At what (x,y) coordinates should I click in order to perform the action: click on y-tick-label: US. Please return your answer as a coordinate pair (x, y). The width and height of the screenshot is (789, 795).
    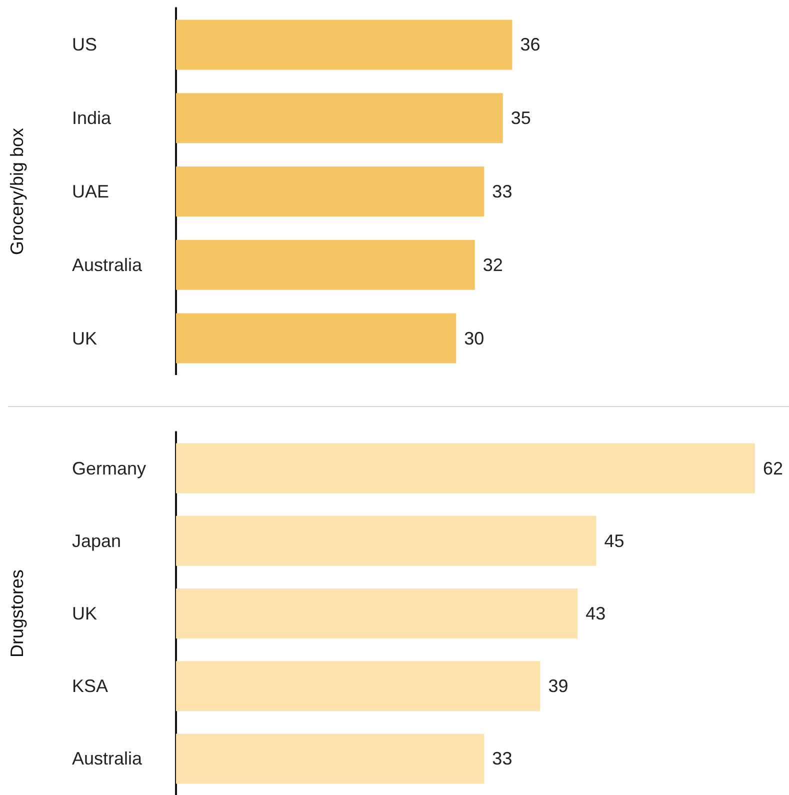
    Looking at the image, I should click on (85, 44).